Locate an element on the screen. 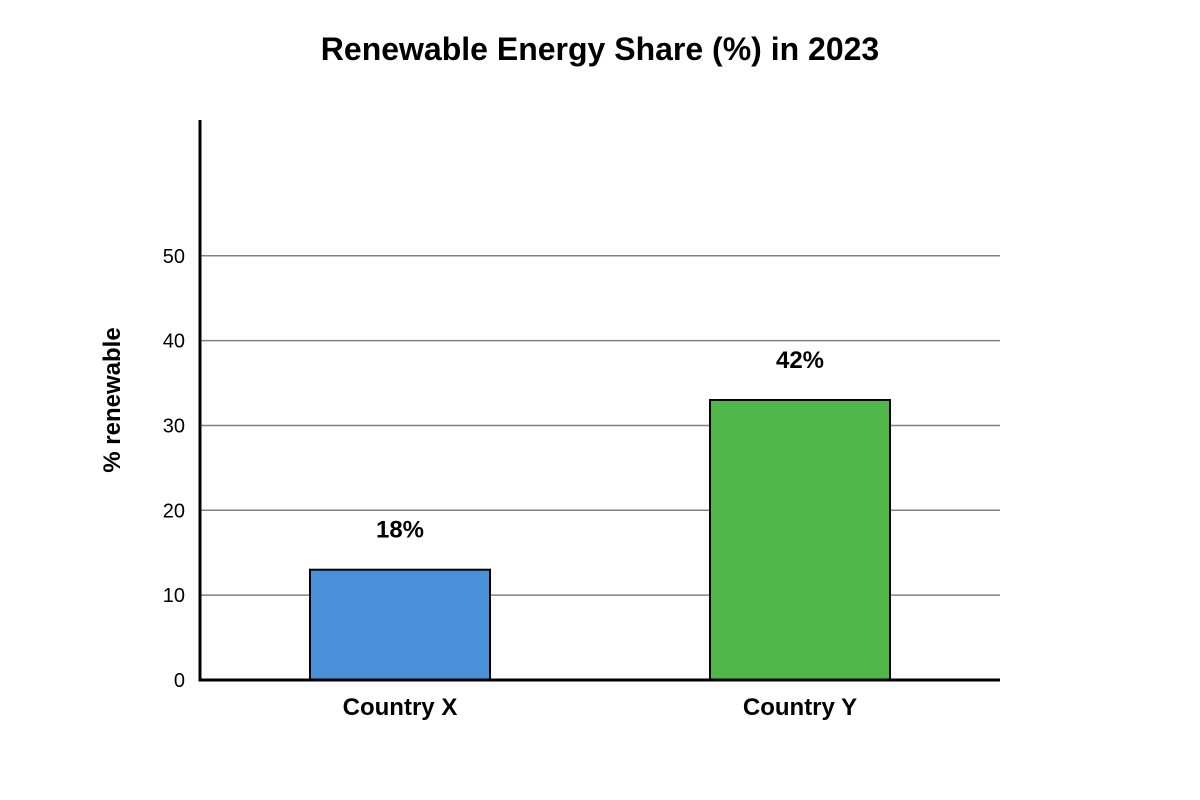 Image resolution: width=1200 pixels, height=800 pixels. x-tick-label: Country X is located at coordinates (400, 707).